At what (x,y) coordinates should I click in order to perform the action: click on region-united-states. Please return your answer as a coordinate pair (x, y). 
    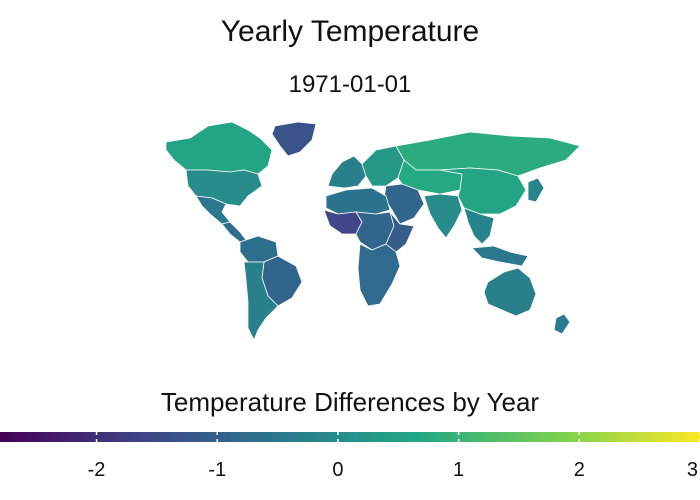
    Looking at the image, I should click on (224, 188).